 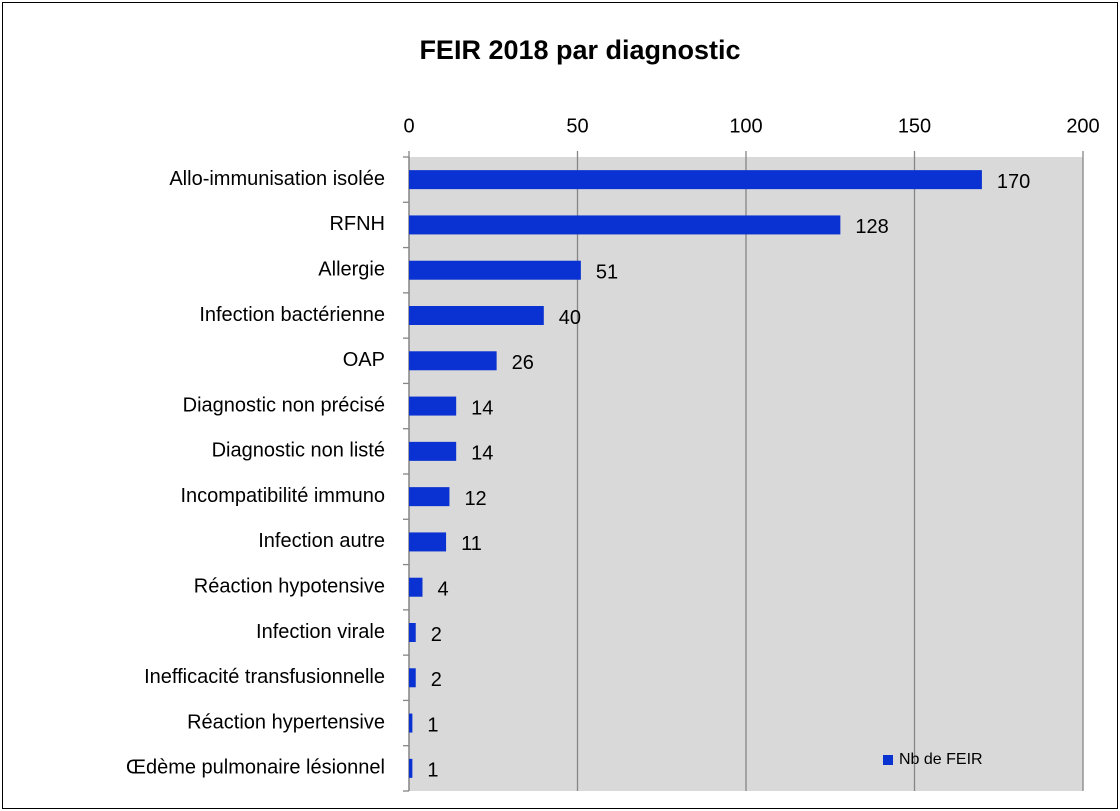 I want to click on y-tick-label: Œdème pulmonaire lésionnel, so click(x=255, y=768).